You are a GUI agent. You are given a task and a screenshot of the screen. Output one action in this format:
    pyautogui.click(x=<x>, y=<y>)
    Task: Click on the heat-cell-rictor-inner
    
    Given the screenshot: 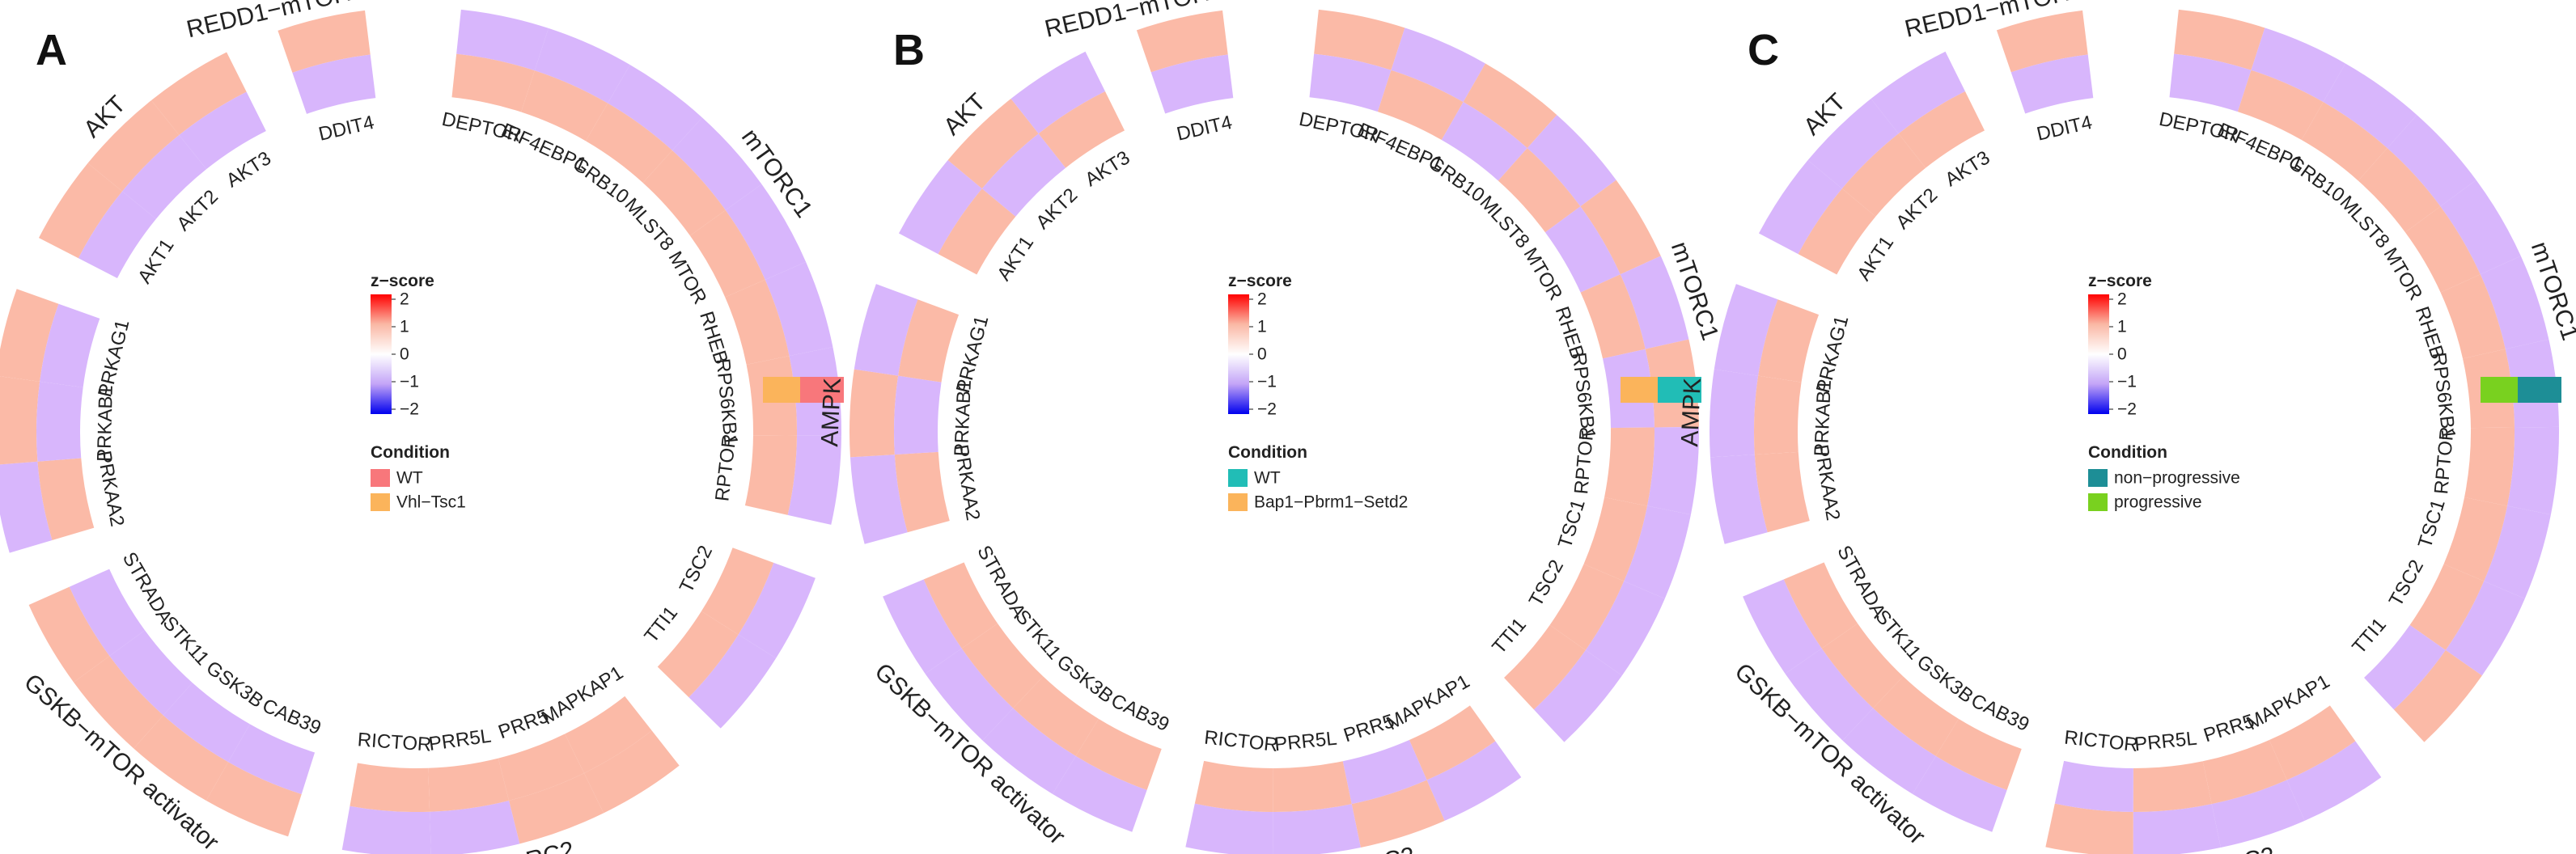 What is the action you would take?
    pyautogui.click(x=2093, y=786)
    